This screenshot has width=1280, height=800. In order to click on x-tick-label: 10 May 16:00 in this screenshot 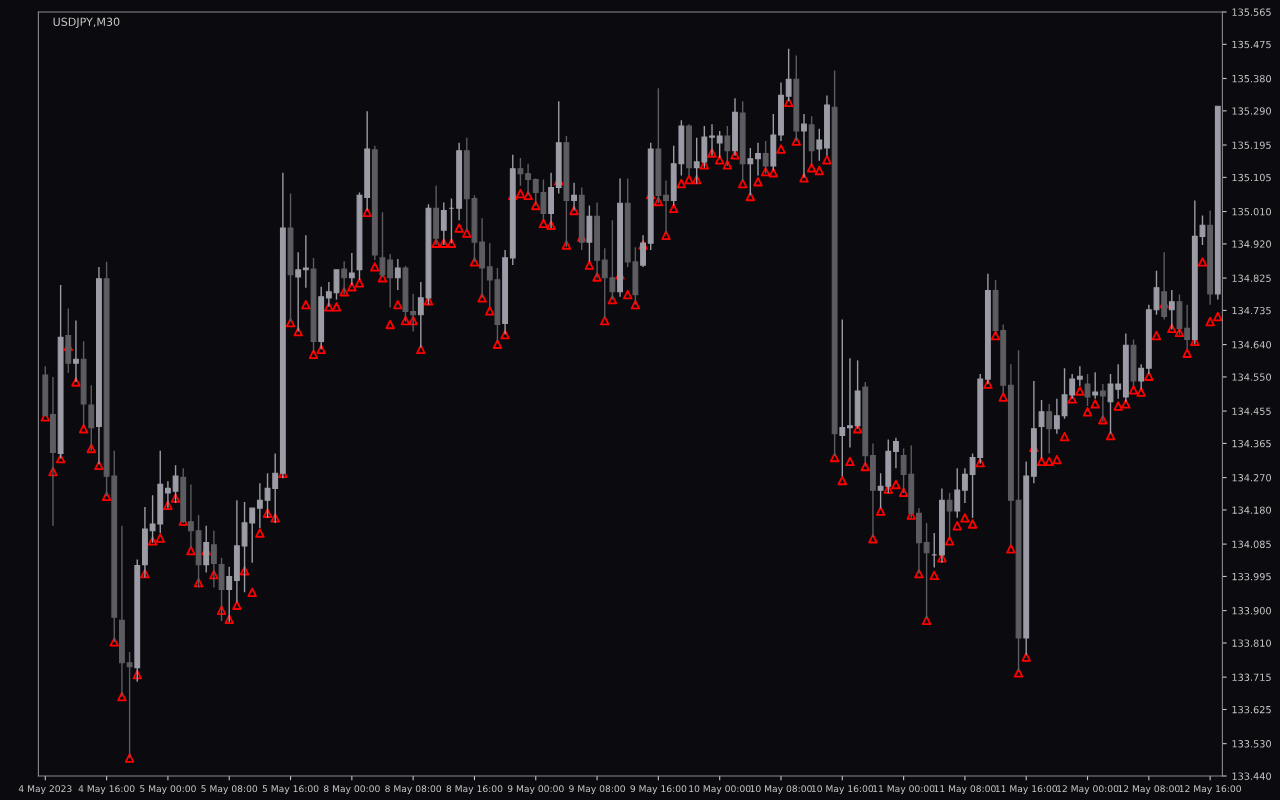, I will do `click(842, 789)`.